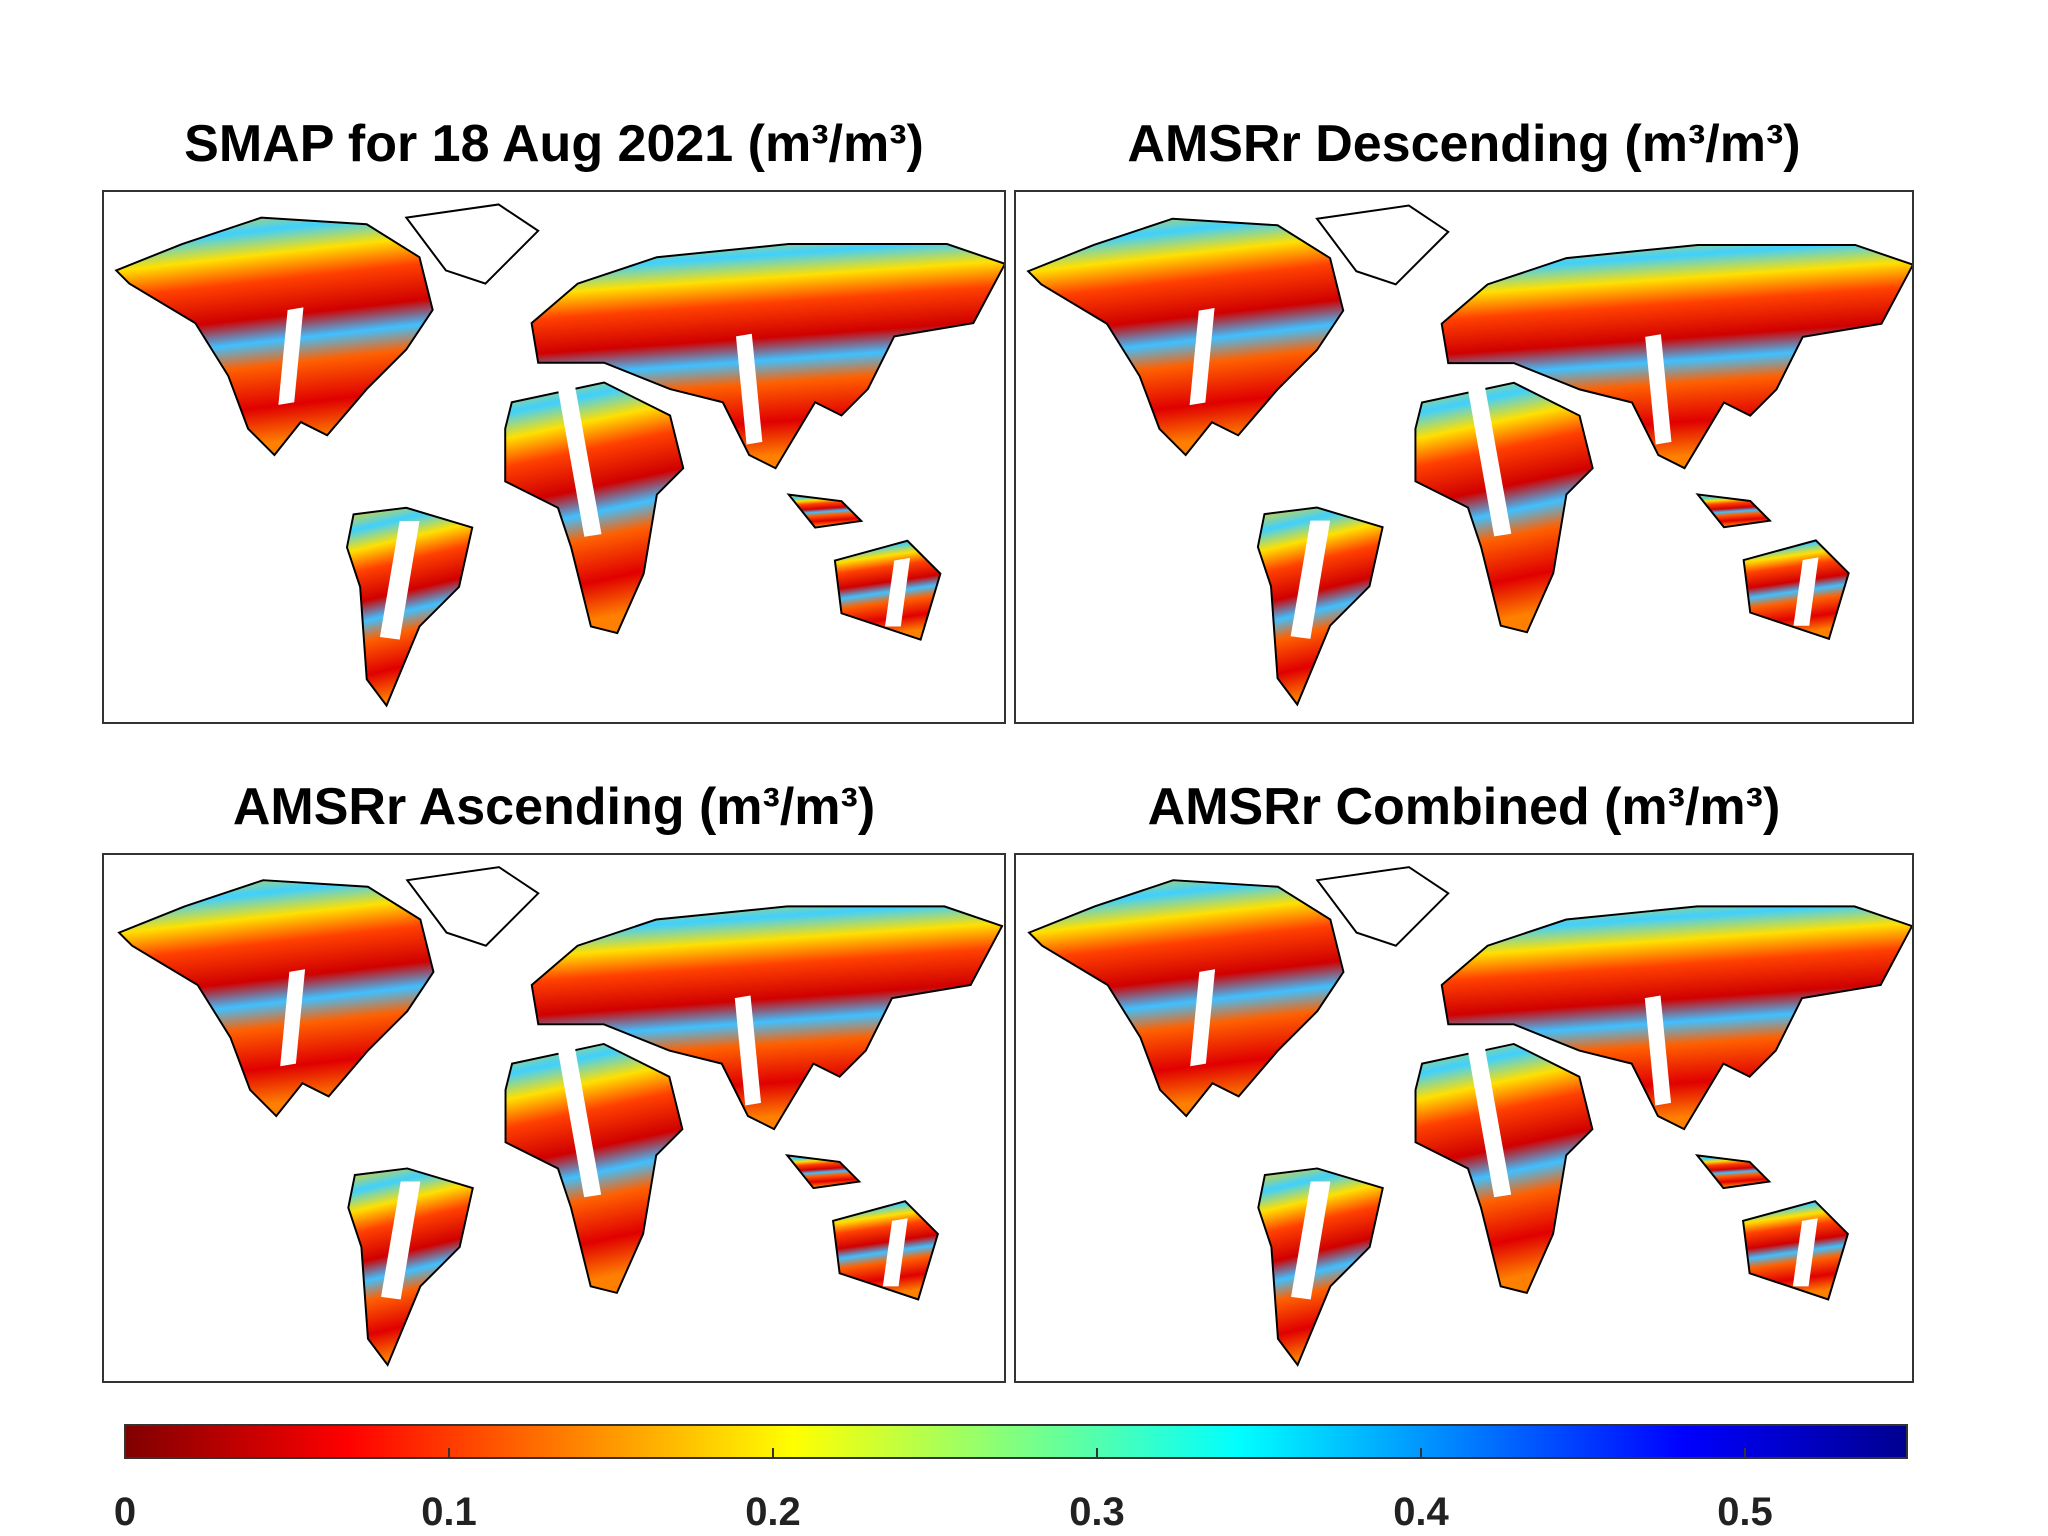 Image resolution: width=2048 pixels, height=1536 pixels. What do you see at coordinates (773, 1512) in the screenshot?
I see `colorbar-tick-label: 0.2` at bounding box center [773, 1512].